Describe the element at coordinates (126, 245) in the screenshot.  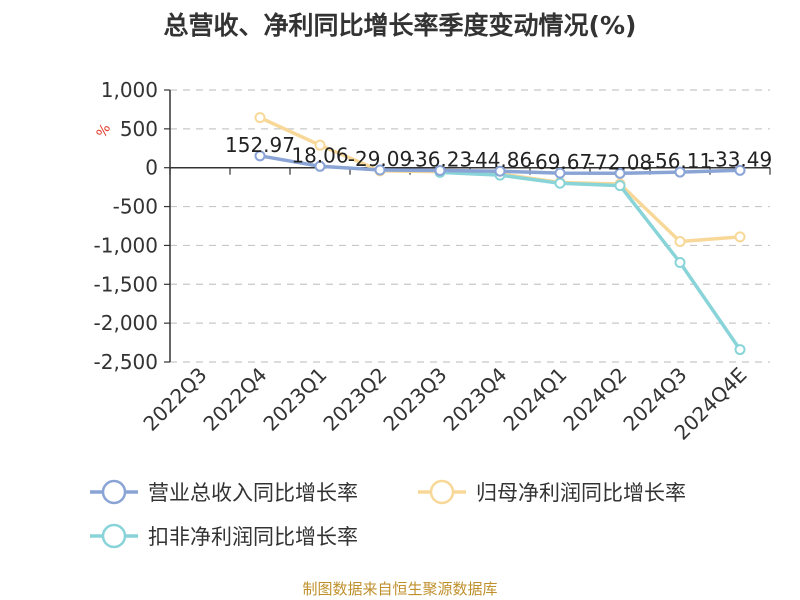
I see `y-tick-label: -1,000` at that location.